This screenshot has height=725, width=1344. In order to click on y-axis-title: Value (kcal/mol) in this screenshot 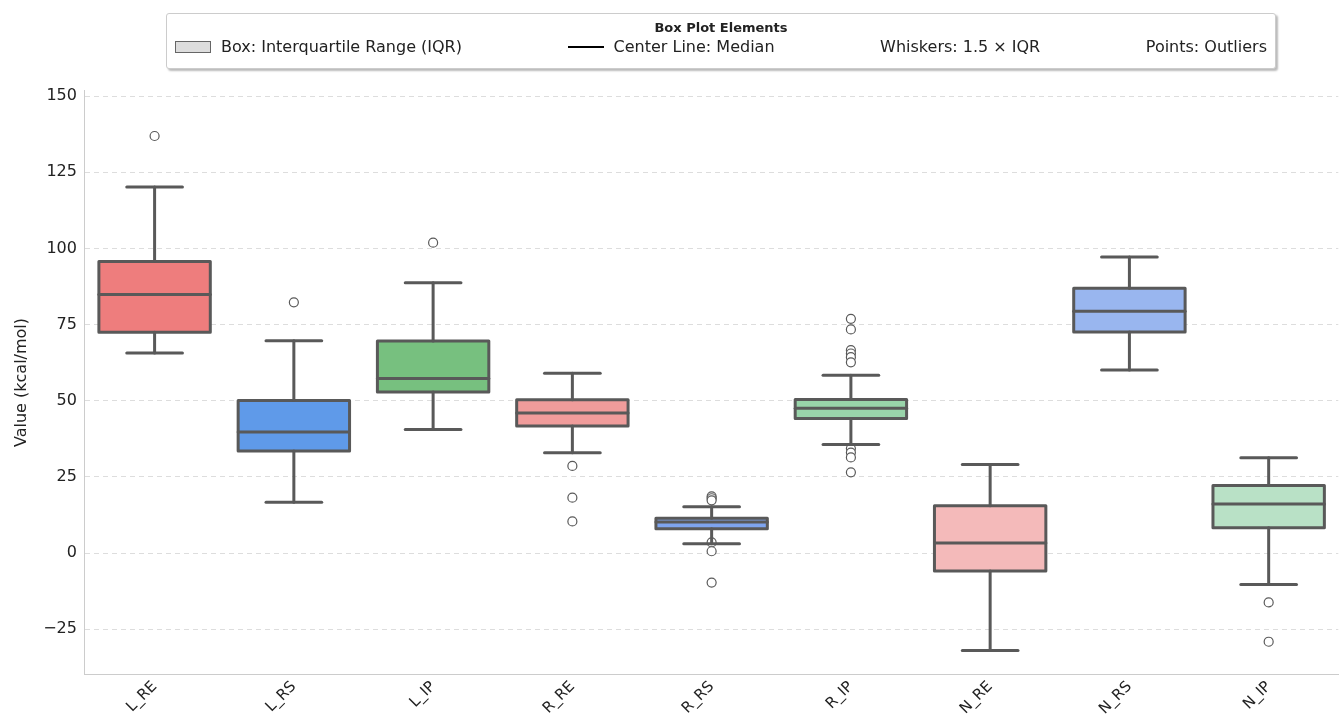, I will do `click(20, 382)`.